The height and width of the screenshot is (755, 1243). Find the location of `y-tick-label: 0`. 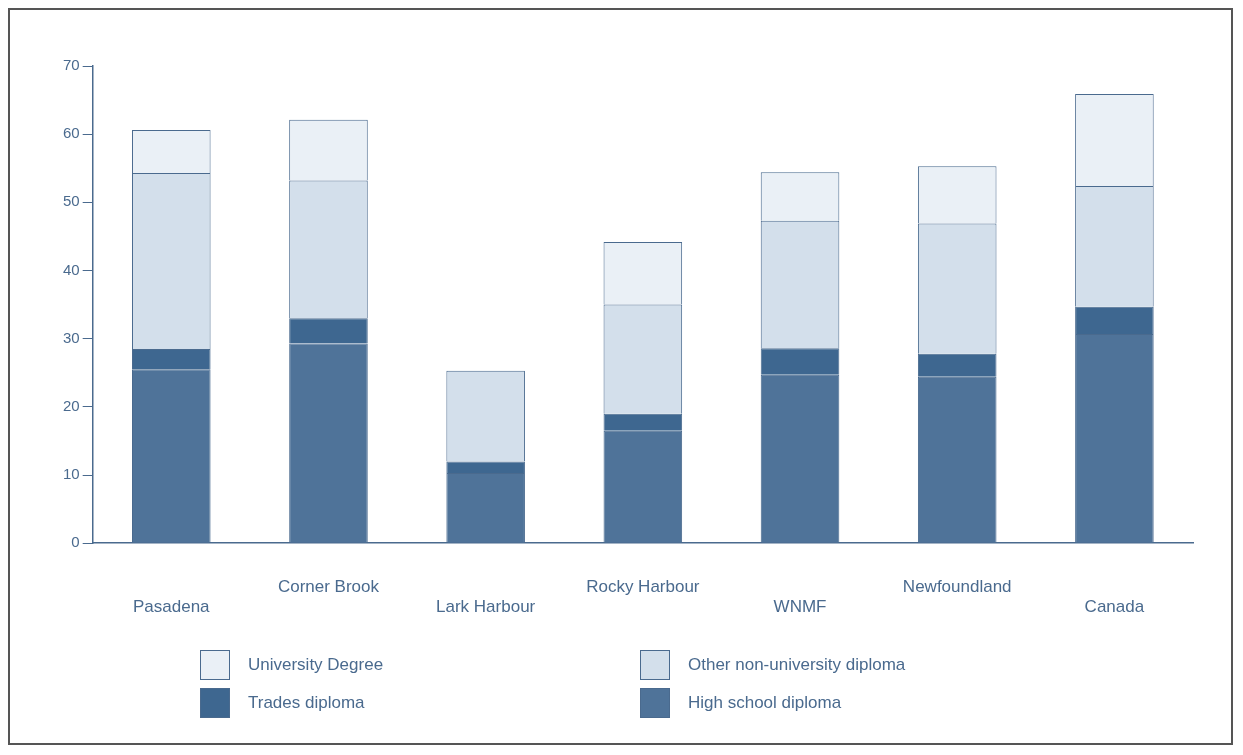

y-tick-label: 0 is located at coordinates (75, 542).